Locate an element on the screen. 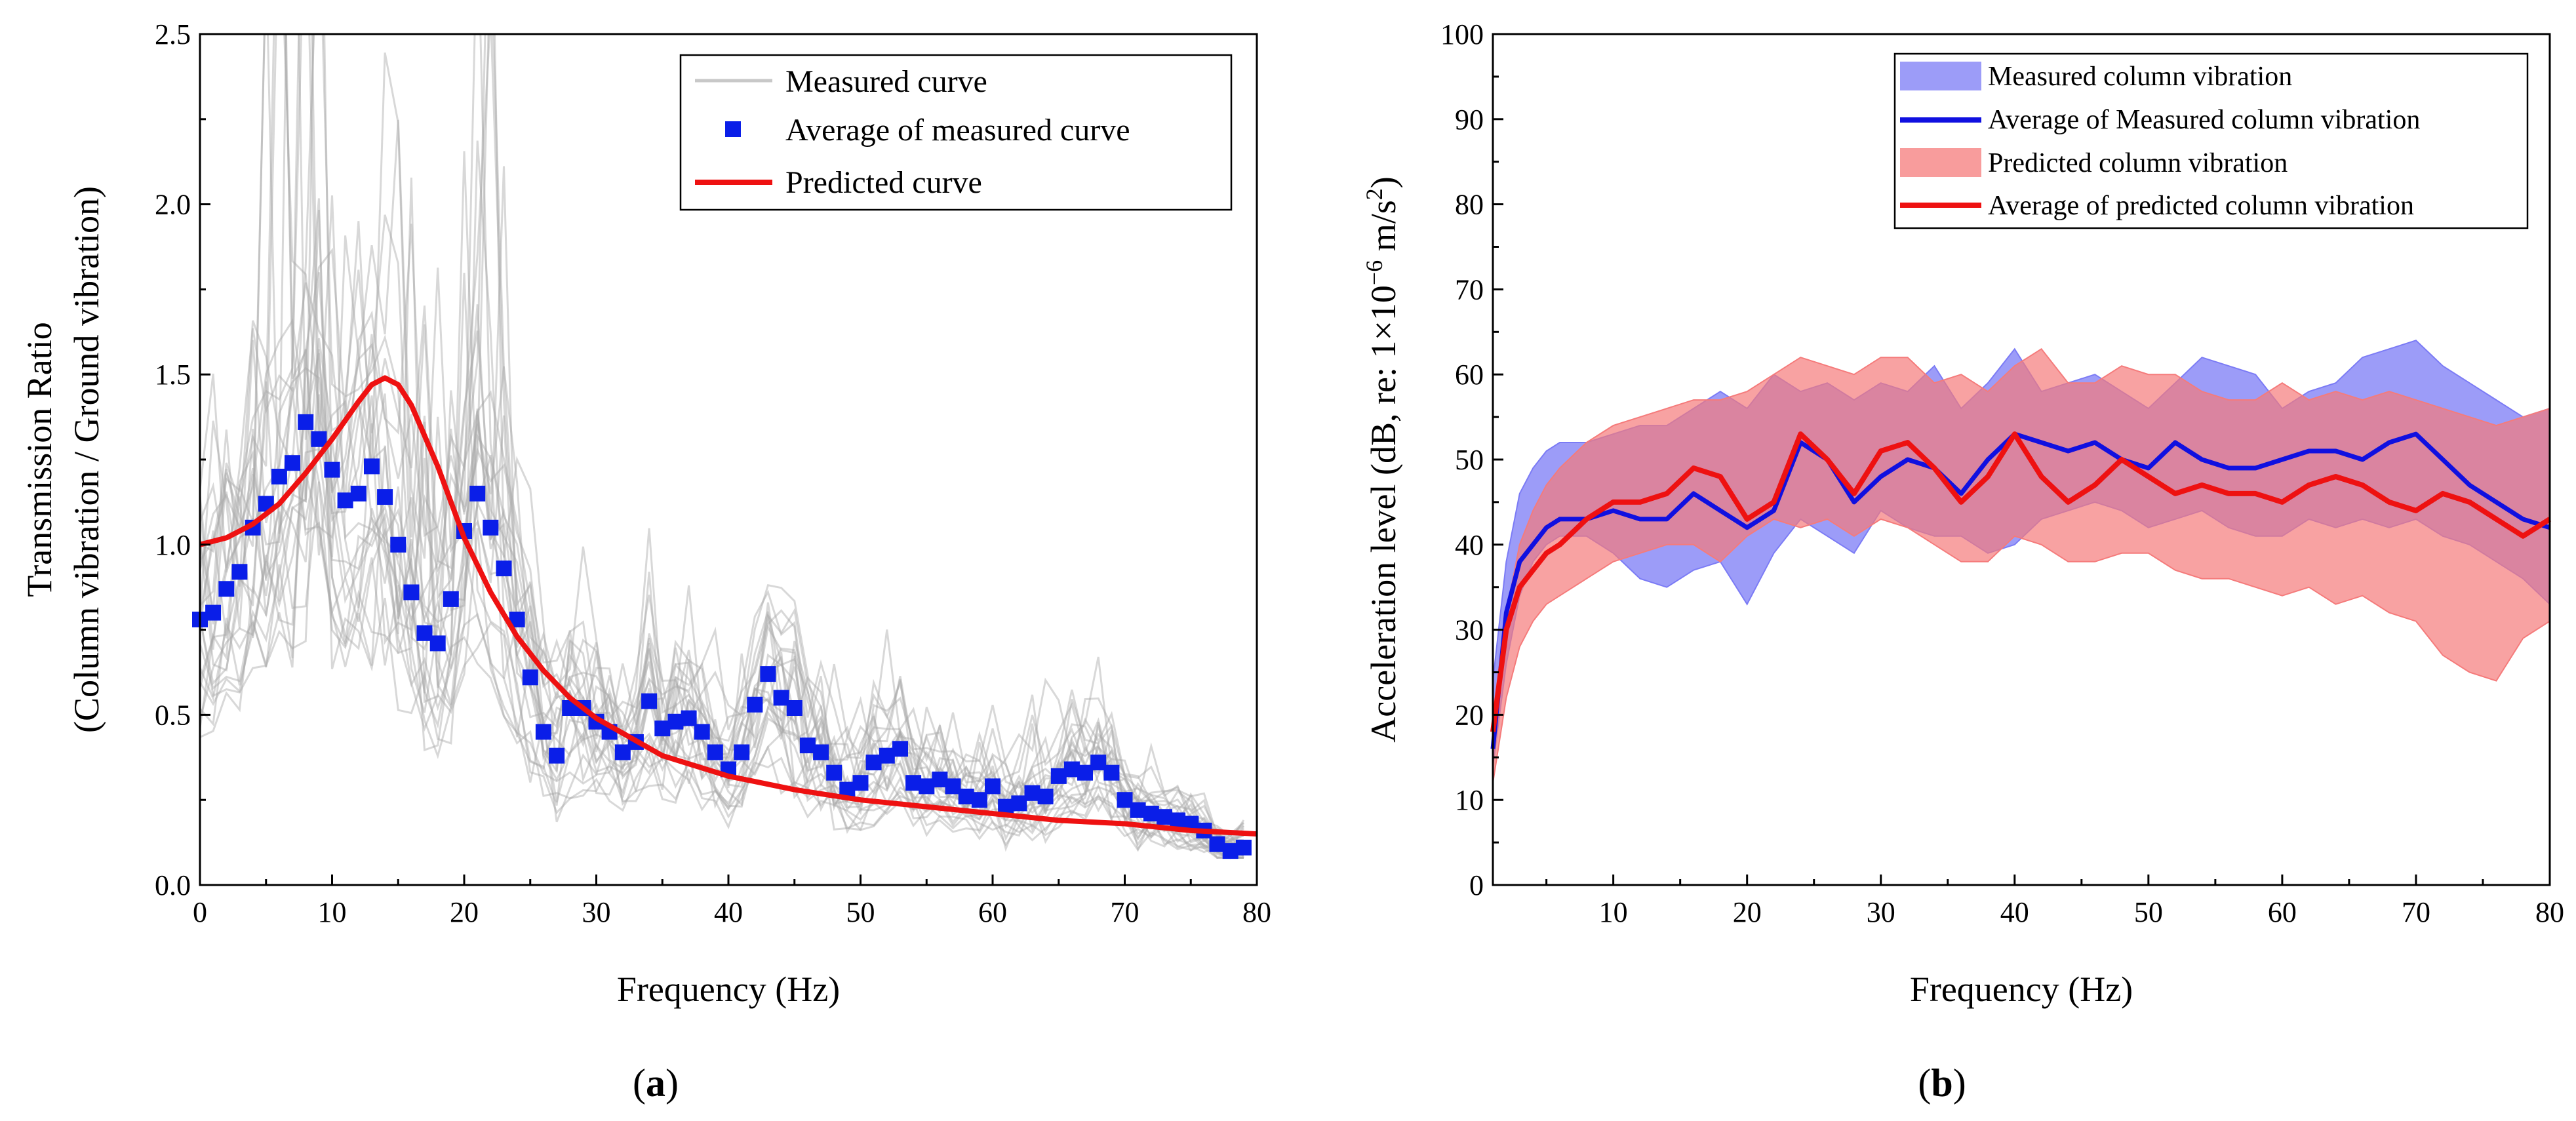 The image size is (2576, 1121). legend-label-average: Average of measured curve is located at coordinates (957, 130).